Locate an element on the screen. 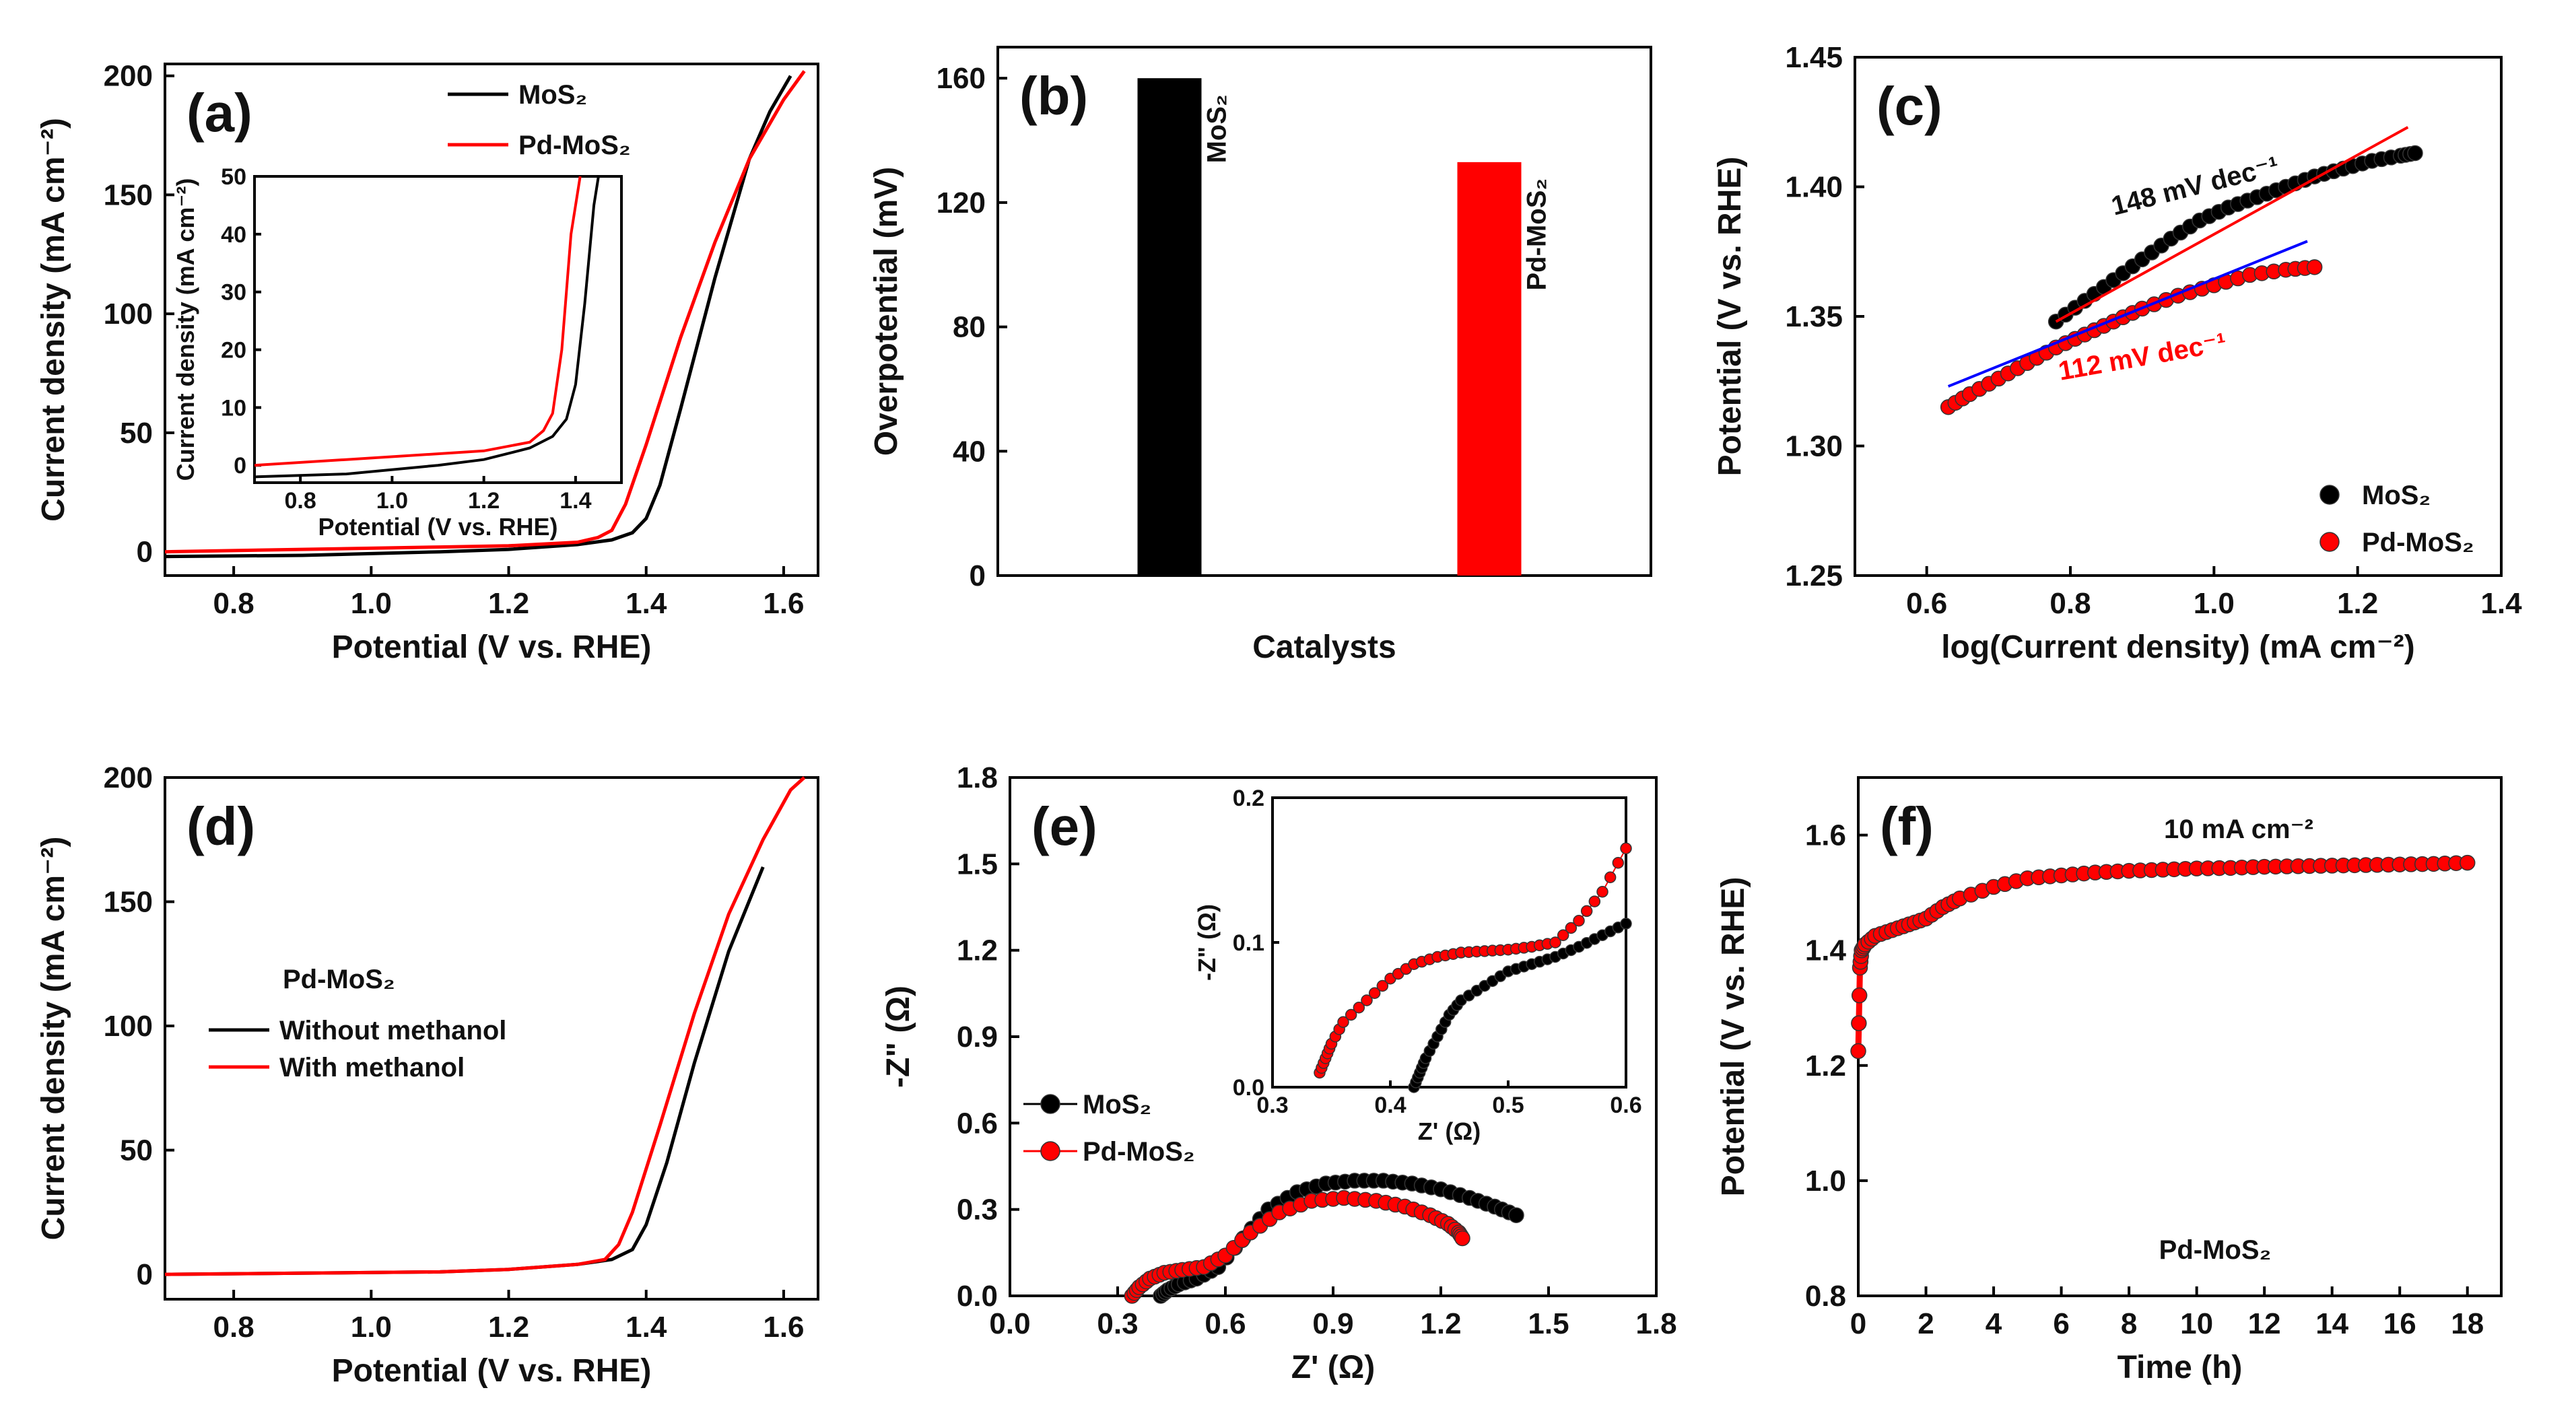 This screenshot has height=1415, width=2576. inset-bg is located at coordinates (438, 330).